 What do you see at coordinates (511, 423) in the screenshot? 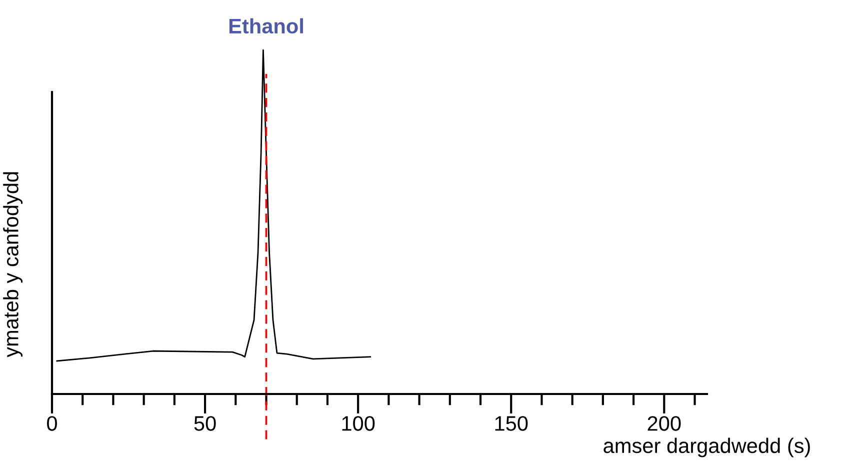
I see `x-tick-label: 150` at bounding box center [511, 423].